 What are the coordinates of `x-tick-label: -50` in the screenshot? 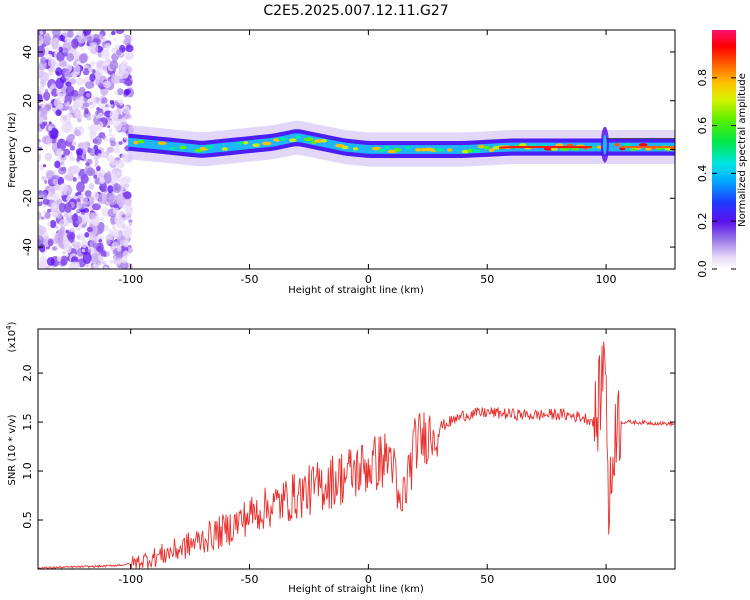 It's located at (250, 279).